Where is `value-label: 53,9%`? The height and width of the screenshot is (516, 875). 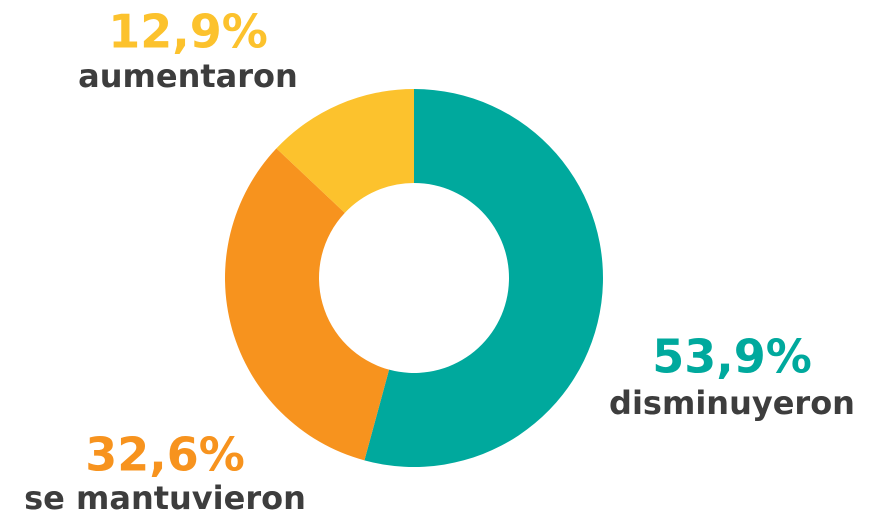
value-label: 53,9% is located at coordinates (732, 357).